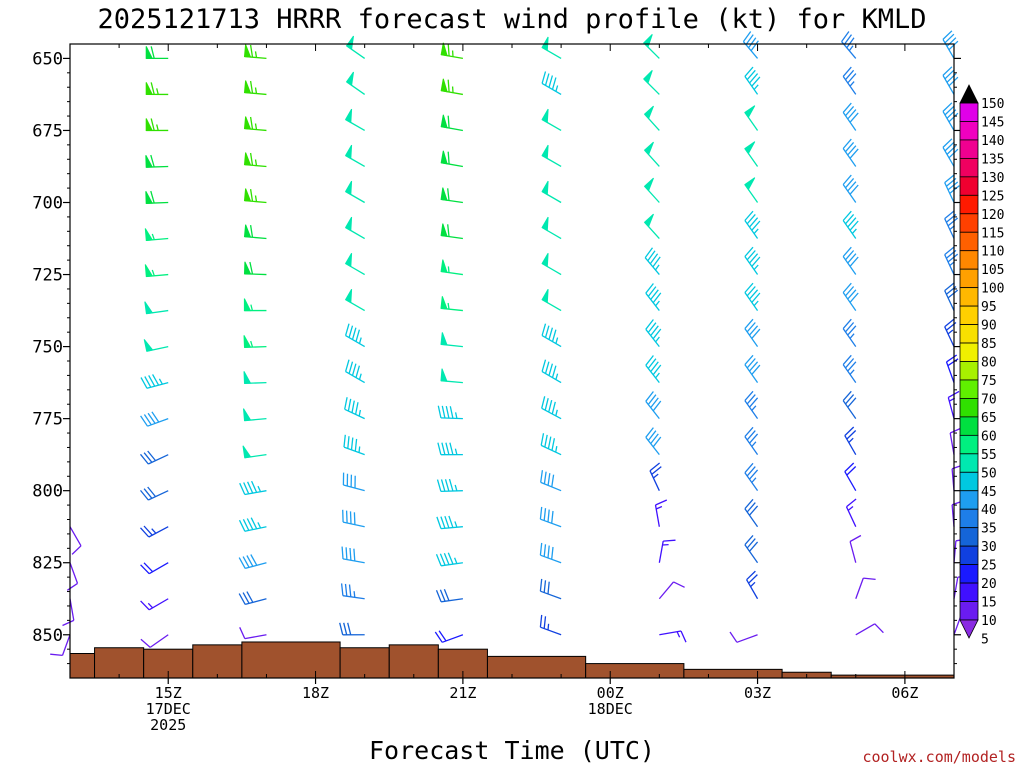  What do you see at coordinates (47, 348) in the screenshot?
I see `y-tick-label: 750` at bounding box center [47, 348].